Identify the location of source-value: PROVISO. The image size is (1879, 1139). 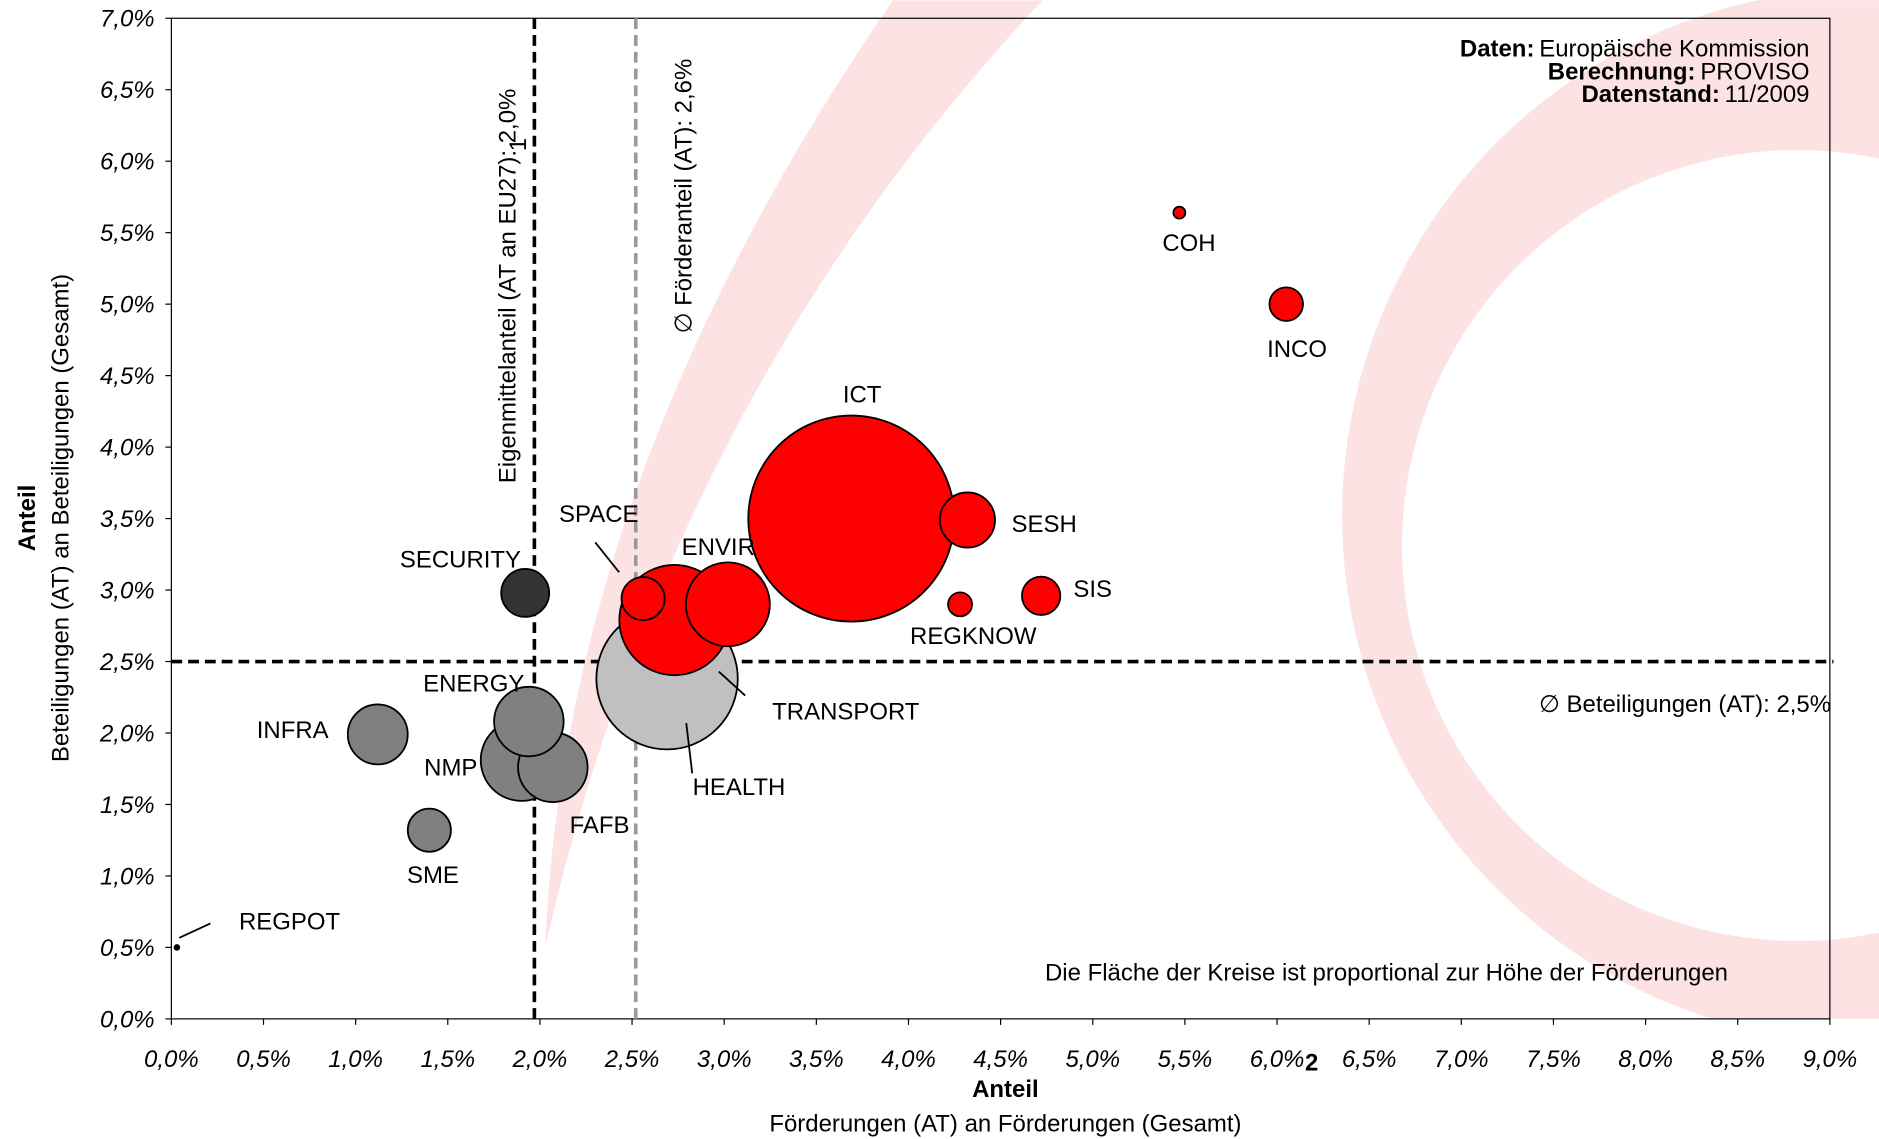
(1754, 71).